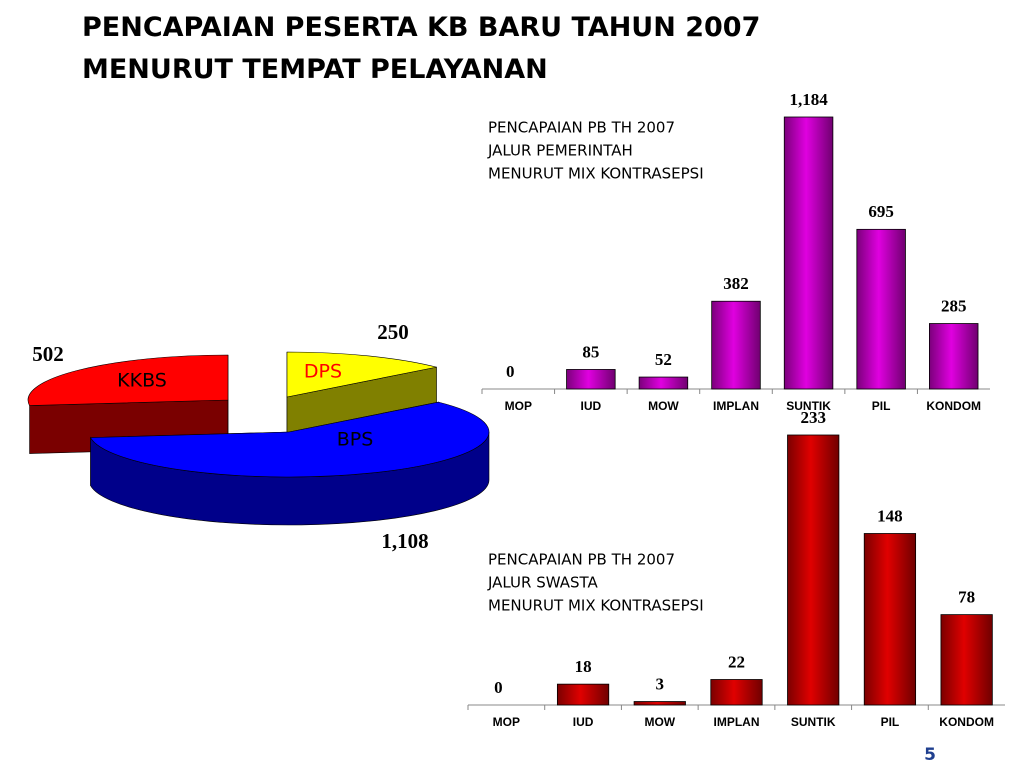 Image resolution: width=1024 pixels, height=768 pixels. I want to click on value-label: 22, so click(736, 661).